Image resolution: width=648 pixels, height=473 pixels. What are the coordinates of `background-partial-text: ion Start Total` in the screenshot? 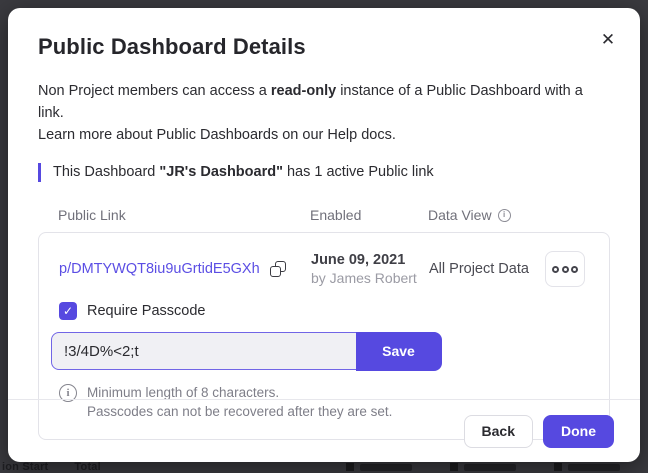 It's located at (64, 467).